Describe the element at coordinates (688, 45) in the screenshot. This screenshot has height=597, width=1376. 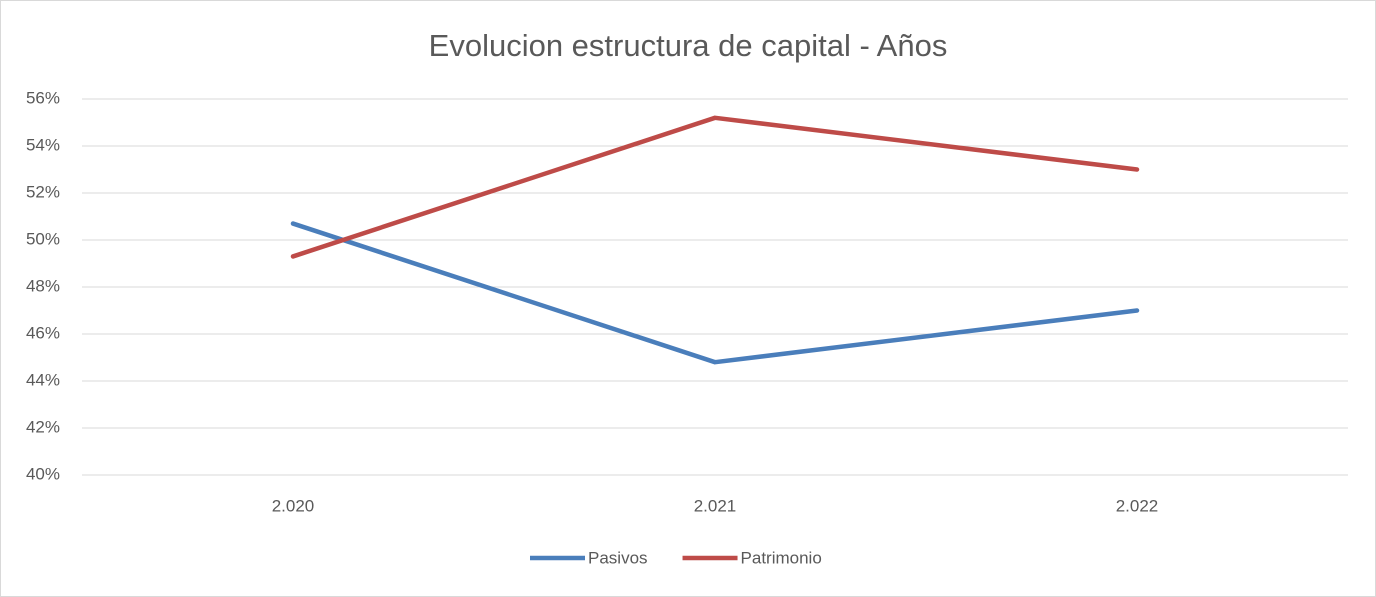
I see `chart-title: Evolucion estructura de capital - Años` at that location.